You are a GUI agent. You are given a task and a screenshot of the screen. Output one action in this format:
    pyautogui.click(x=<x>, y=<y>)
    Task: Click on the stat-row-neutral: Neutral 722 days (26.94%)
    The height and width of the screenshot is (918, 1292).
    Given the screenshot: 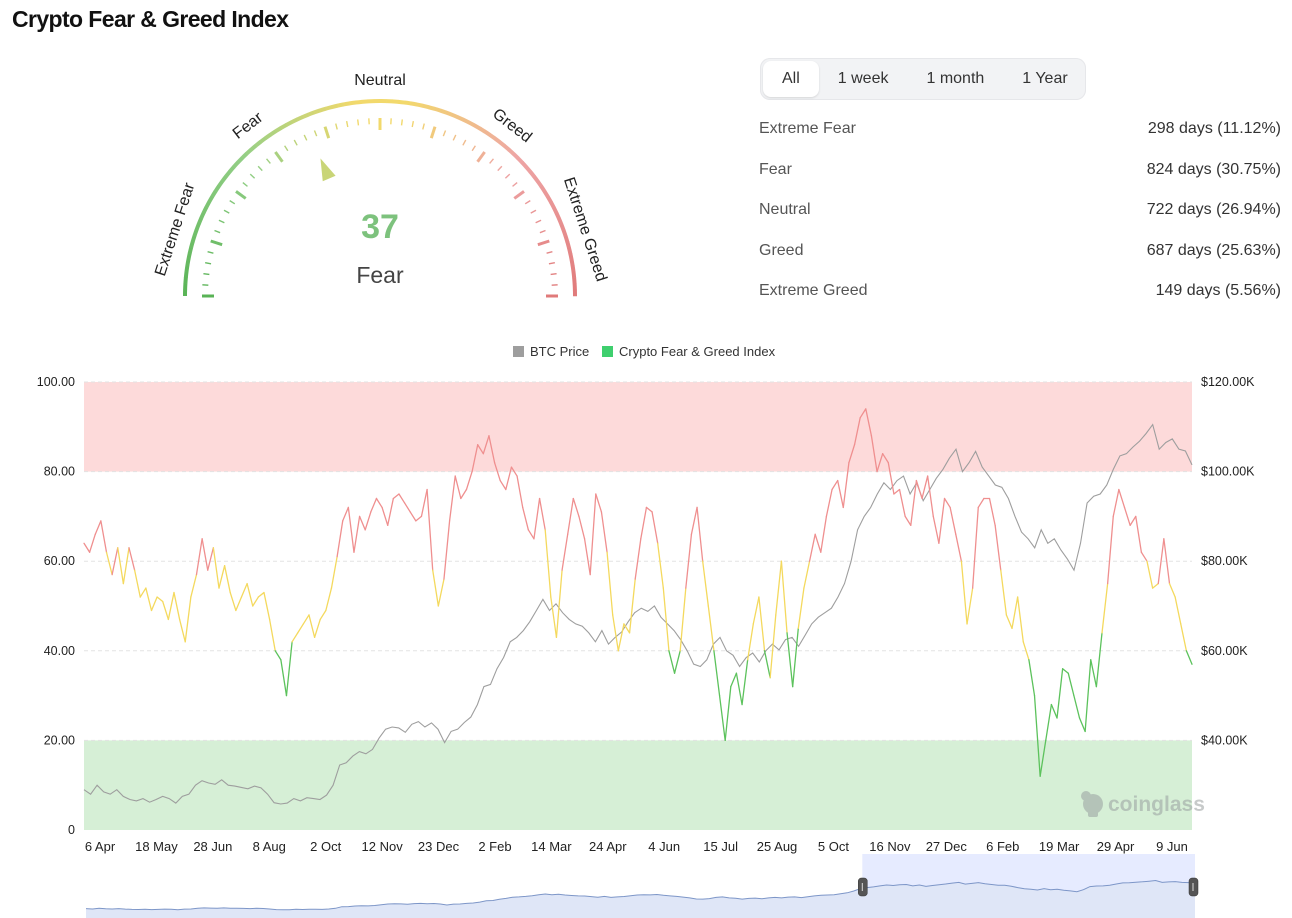 What is the action you would take?
    pyautogui.click(x=1020, y=210)
    